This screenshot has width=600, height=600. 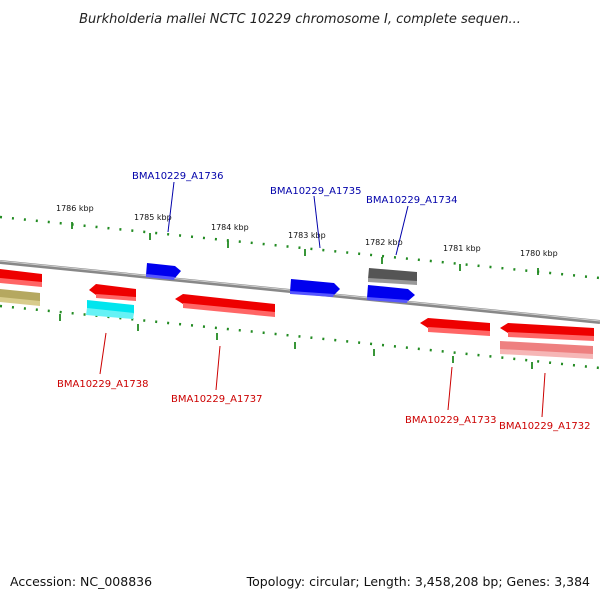 I want to click on gene-feature-A1738-small, so click(x=112, y=292).